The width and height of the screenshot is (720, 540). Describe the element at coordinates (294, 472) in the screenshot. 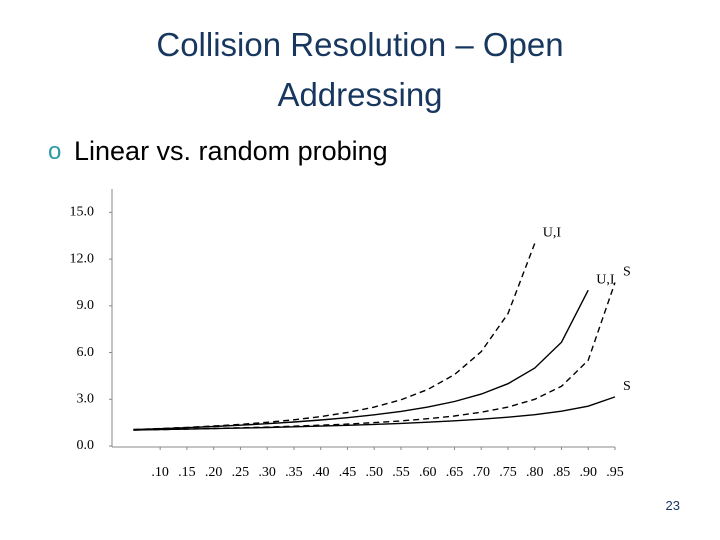

I see `x-tick-label: .35` at that location.